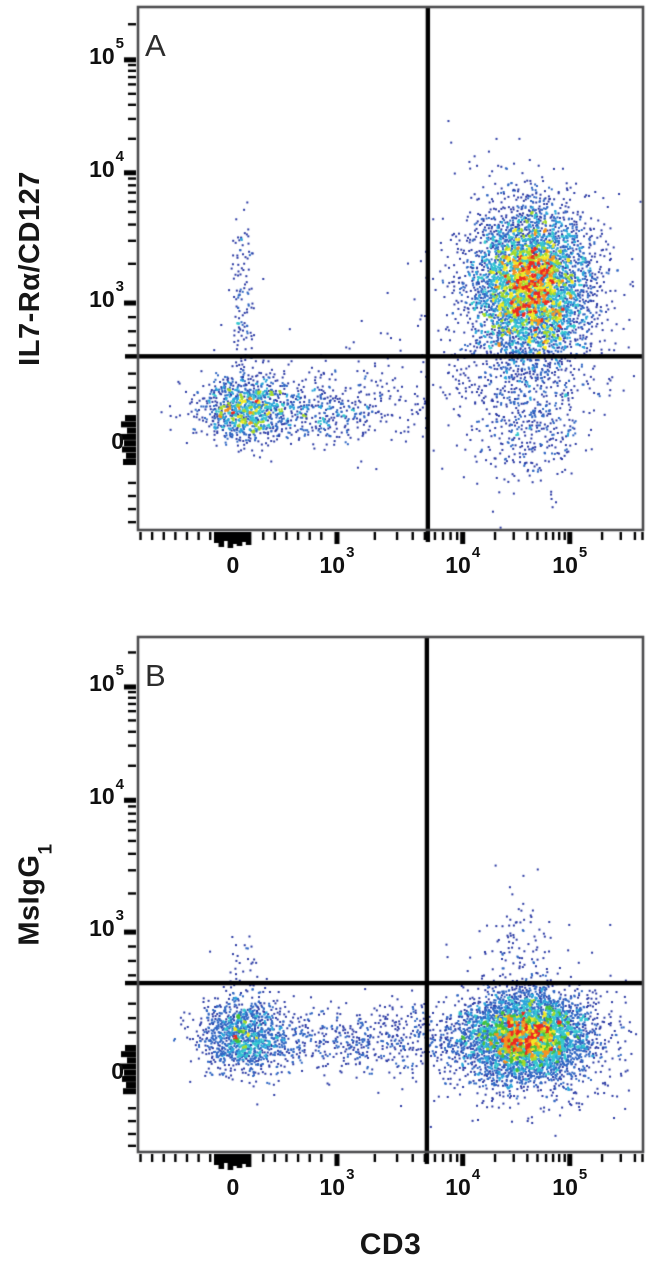 The image size is (650, 1276). I want to click on panel-a-letter: A, so click(155, 45).